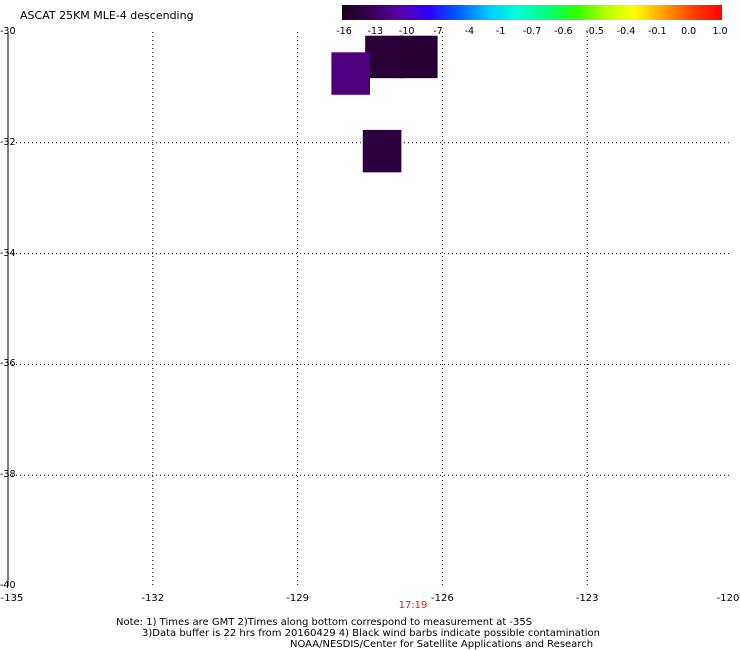  What do you see at coordinates (626, 31) in the screenshot?
I see `colorbar-tick-label: -0.4` at bounding box center [626, 31].